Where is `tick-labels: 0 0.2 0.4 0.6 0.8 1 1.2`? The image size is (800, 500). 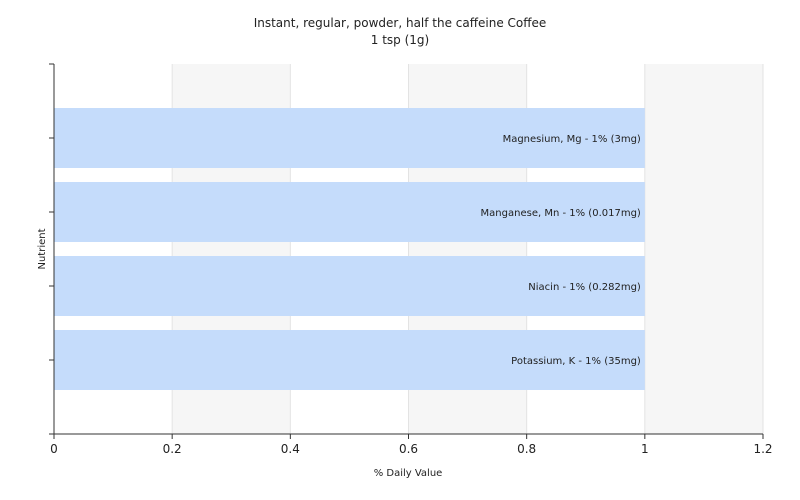 tick-labels: 0 0.2 0.4 0.6 0.8 1 1.2 is located at coordinates (411, 449).